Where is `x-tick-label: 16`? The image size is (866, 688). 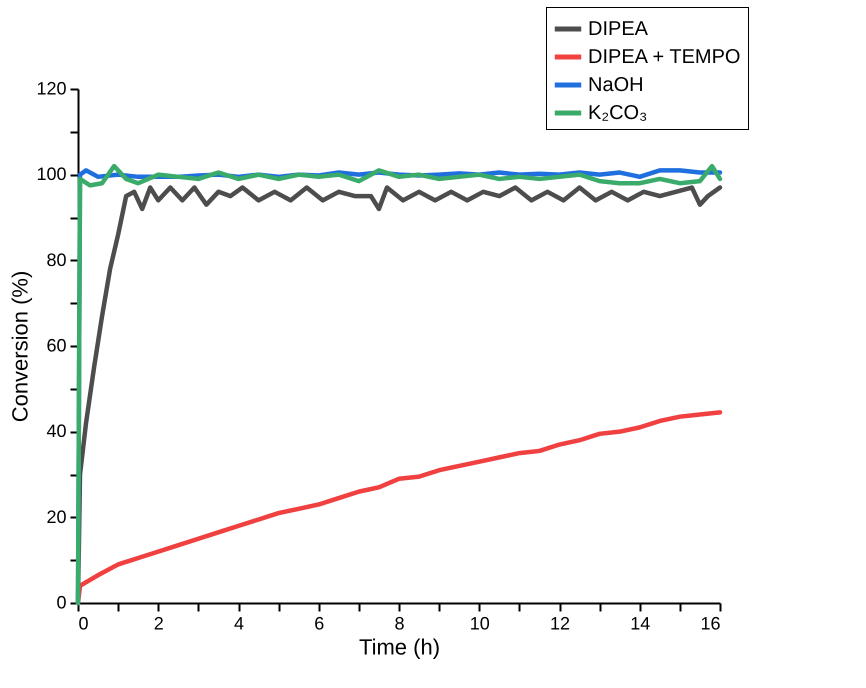 x-tick-label: 16 is located at coordinates (710, 624).